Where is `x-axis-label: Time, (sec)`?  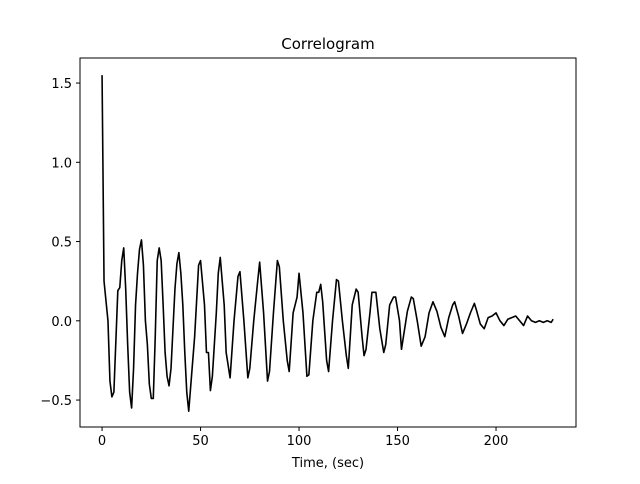
x-axis-label: Time, (sec) is located at coordinates (327, 463).